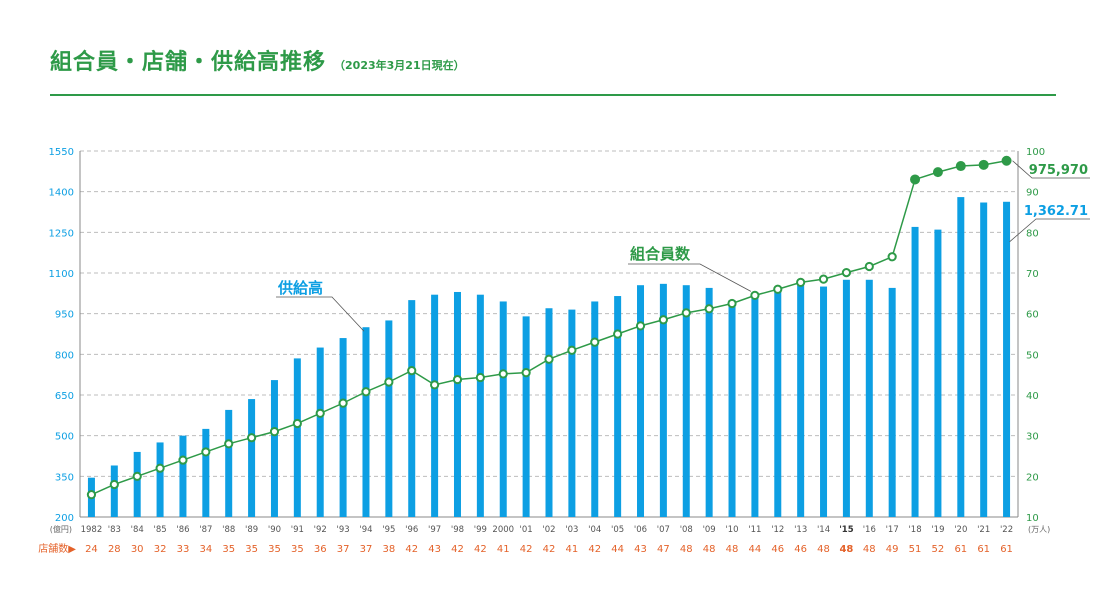 This screenshot has height=600, width=1100. I want to click on x-tick-label: '95, so click(388, 530).